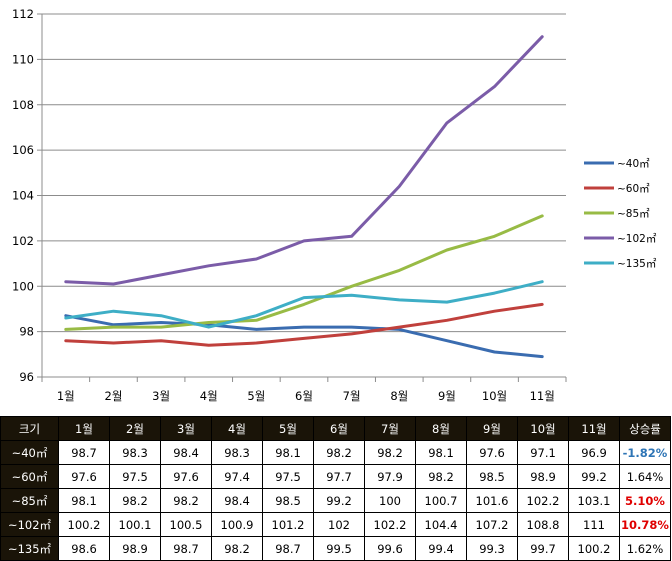  Describe the element at coordinates (594, 500) in the screenshot. I see `value-cell: 103.1` at that location.